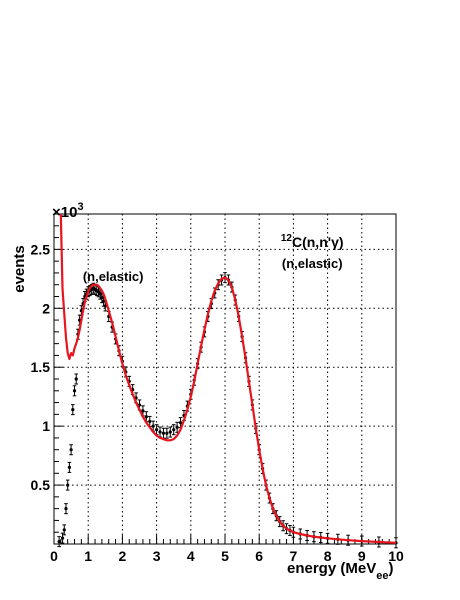 The width and height of the screenshot is (460, 600). Describe the element at coordinates (382, 576) in the screenshot. I see `x-axis-label-subscript: ee` at that location.